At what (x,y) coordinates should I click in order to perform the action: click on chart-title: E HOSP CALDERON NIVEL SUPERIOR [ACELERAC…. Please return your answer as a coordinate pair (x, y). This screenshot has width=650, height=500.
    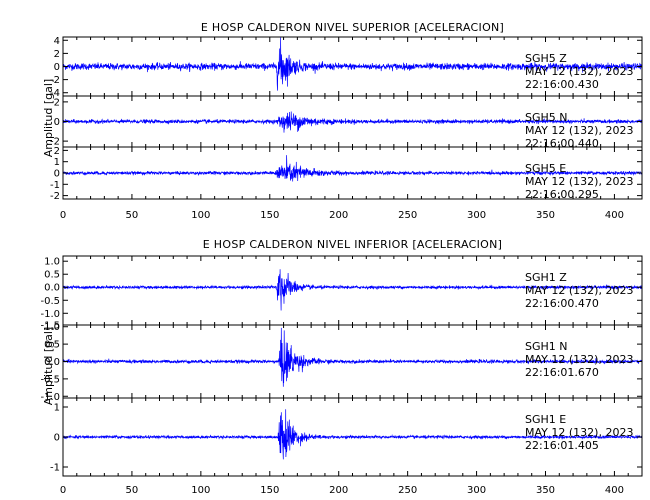
    Looking at the image, I should click on (352, 27).